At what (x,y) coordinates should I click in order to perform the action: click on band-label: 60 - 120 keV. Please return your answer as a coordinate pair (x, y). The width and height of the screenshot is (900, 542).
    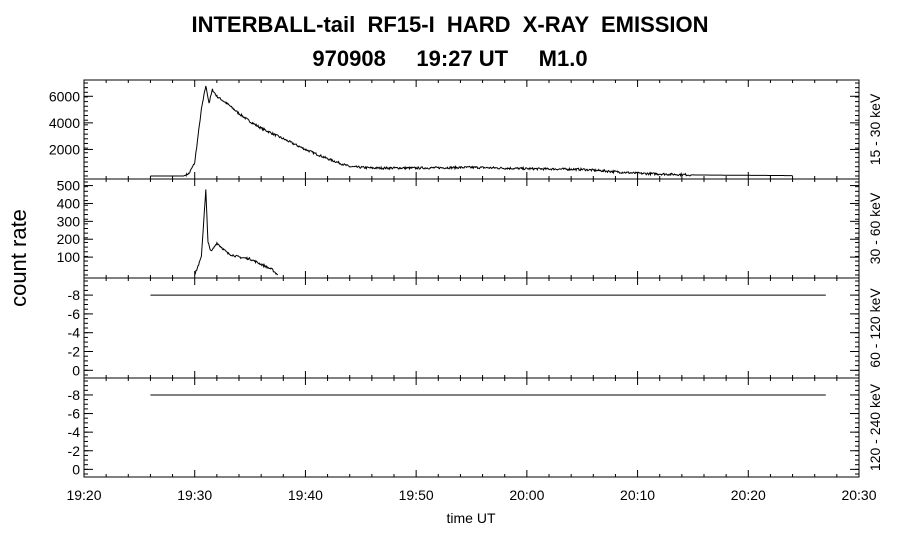
    Looking at the image, I should click on (875, 328).